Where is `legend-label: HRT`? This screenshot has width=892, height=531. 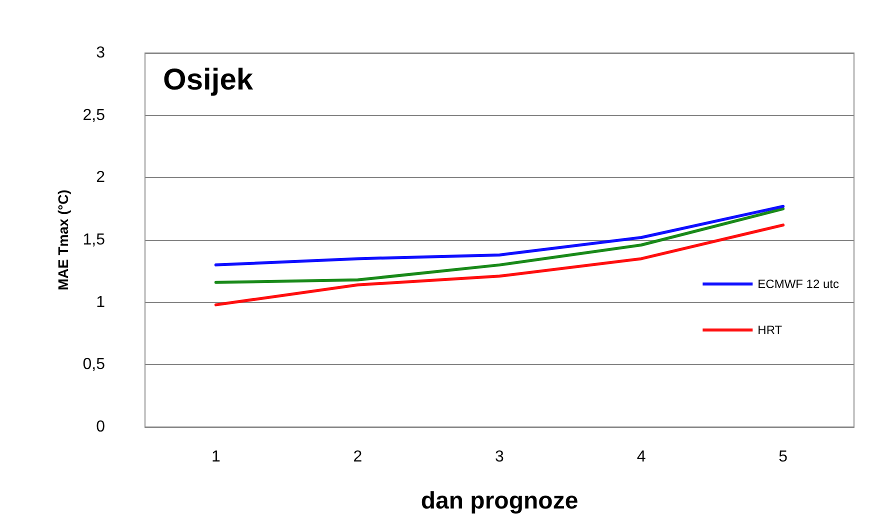
legend-label: HRT is located at coordinates (770, 330).